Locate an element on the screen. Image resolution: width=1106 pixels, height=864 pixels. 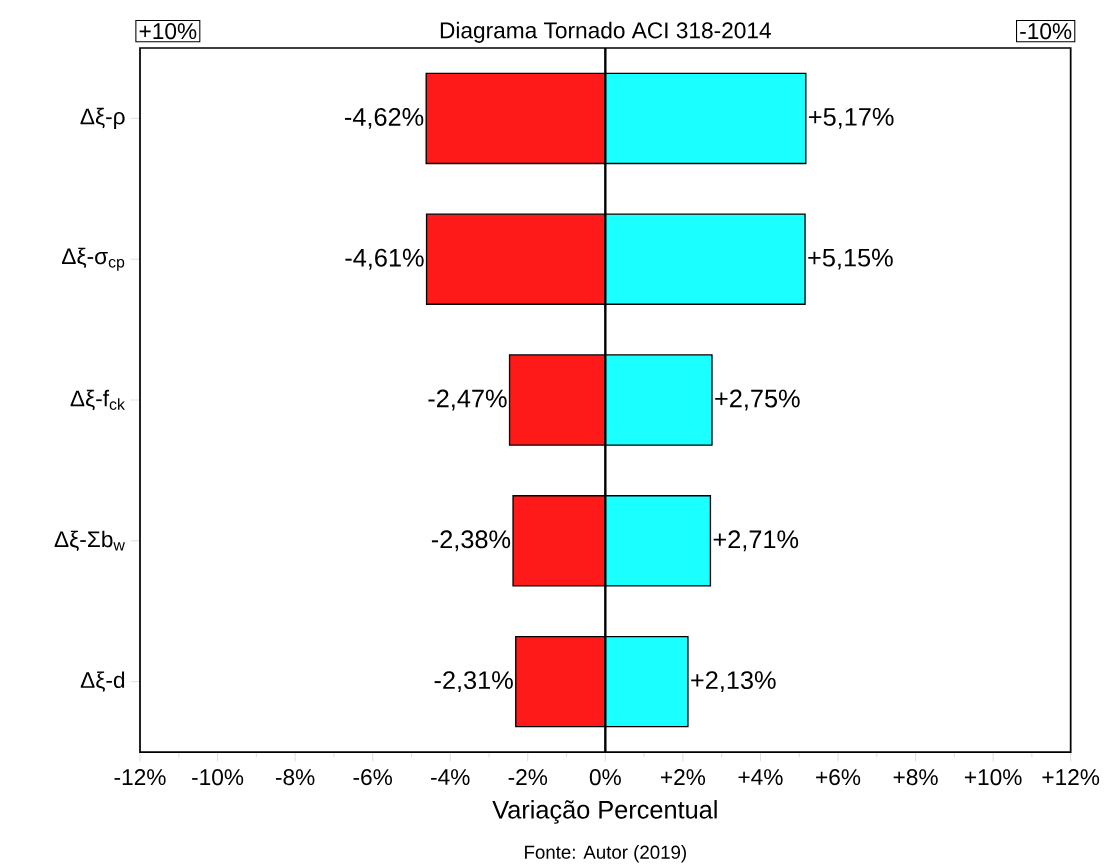
y-tick-label: Δξ-d is located at coordinates (102, 681).